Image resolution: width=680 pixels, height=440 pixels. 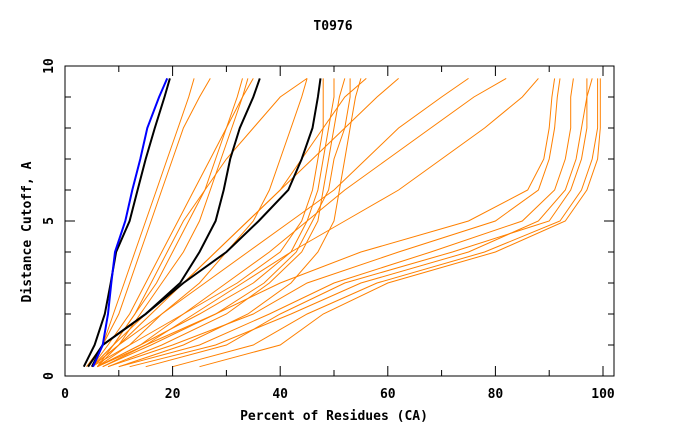 I want to click on y-tick-label: 0, so click(x=49, y=376).